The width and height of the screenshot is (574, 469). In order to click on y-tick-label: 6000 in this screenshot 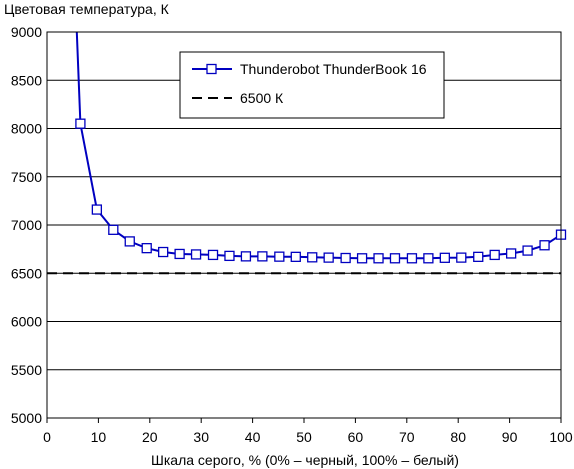, I will do `click(26, 322)`.